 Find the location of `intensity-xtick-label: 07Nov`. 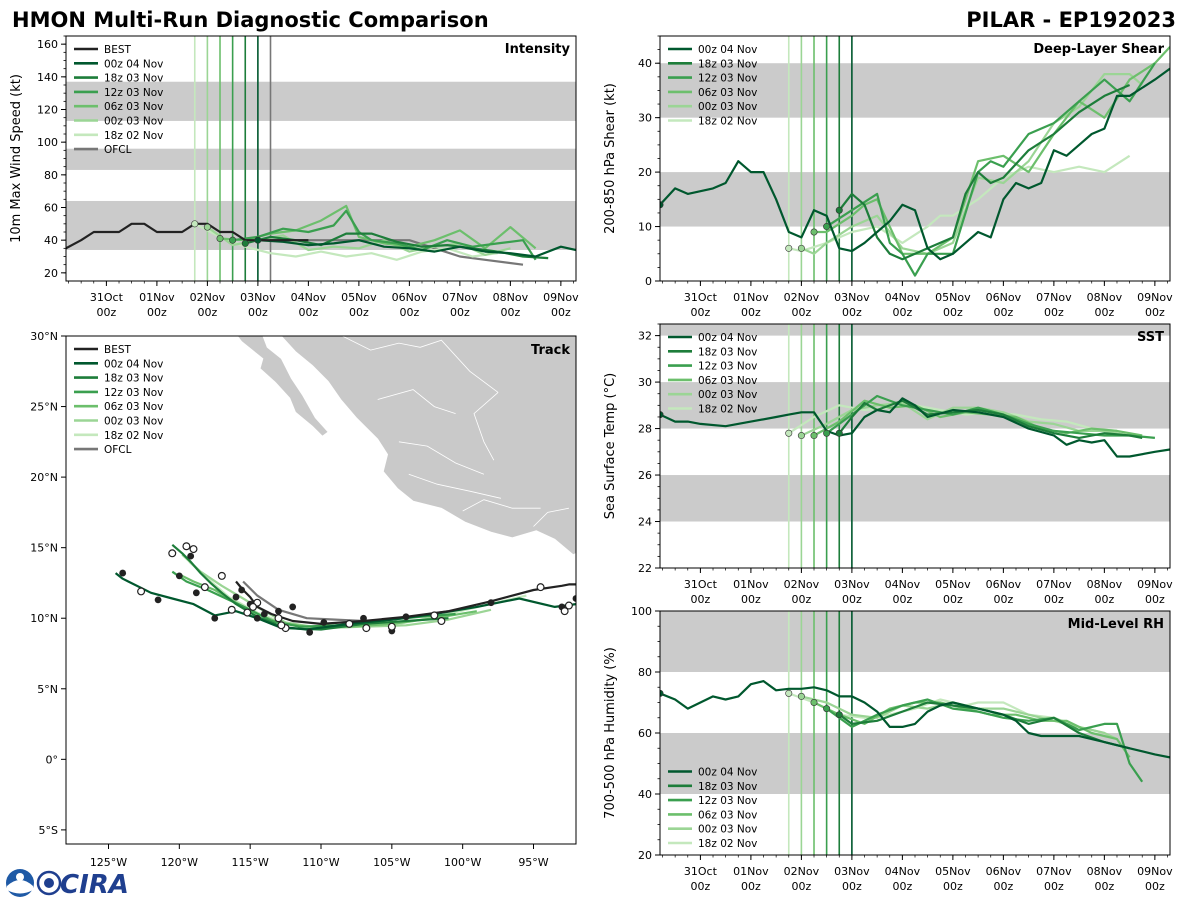

intensity-xtick-label: 07Nov is located at coordinates (460, 297).